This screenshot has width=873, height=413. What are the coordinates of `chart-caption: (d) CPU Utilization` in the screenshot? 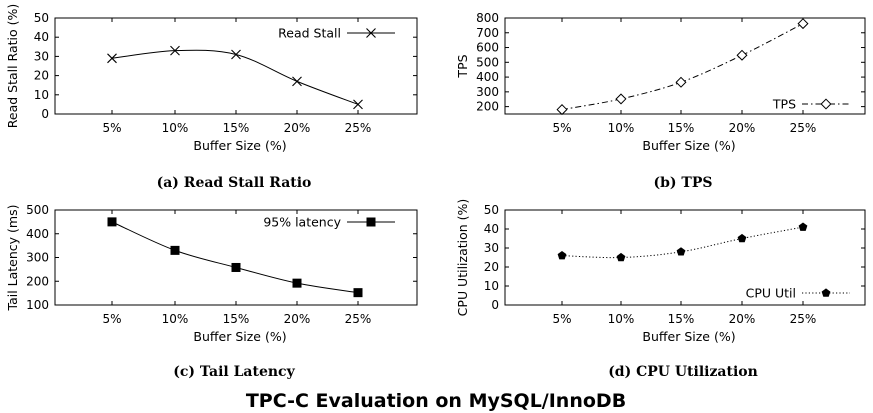 It's located at (683, 372).